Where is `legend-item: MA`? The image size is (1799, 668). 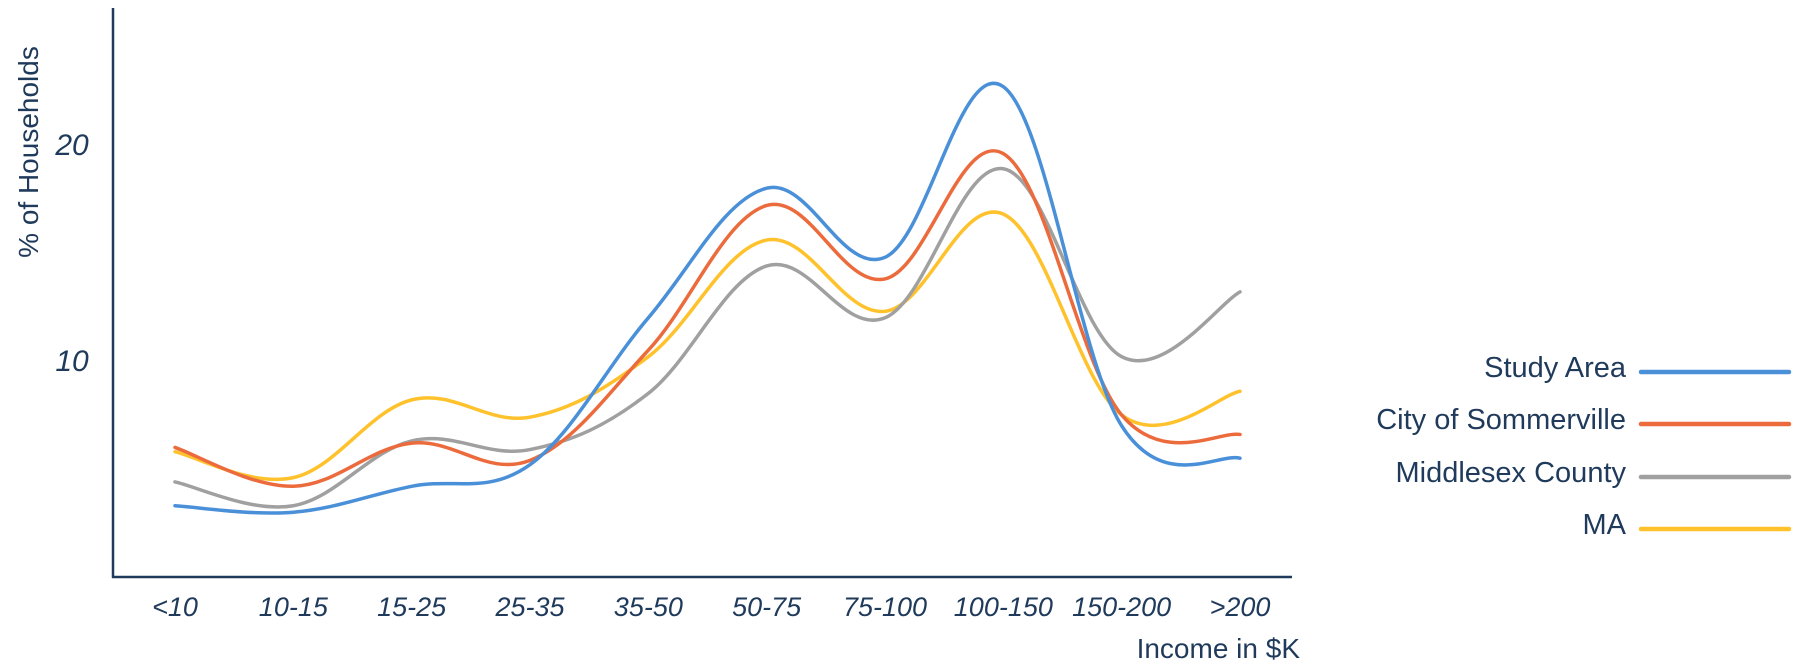 legend-item: MA is located at coordinates (1686, 525).